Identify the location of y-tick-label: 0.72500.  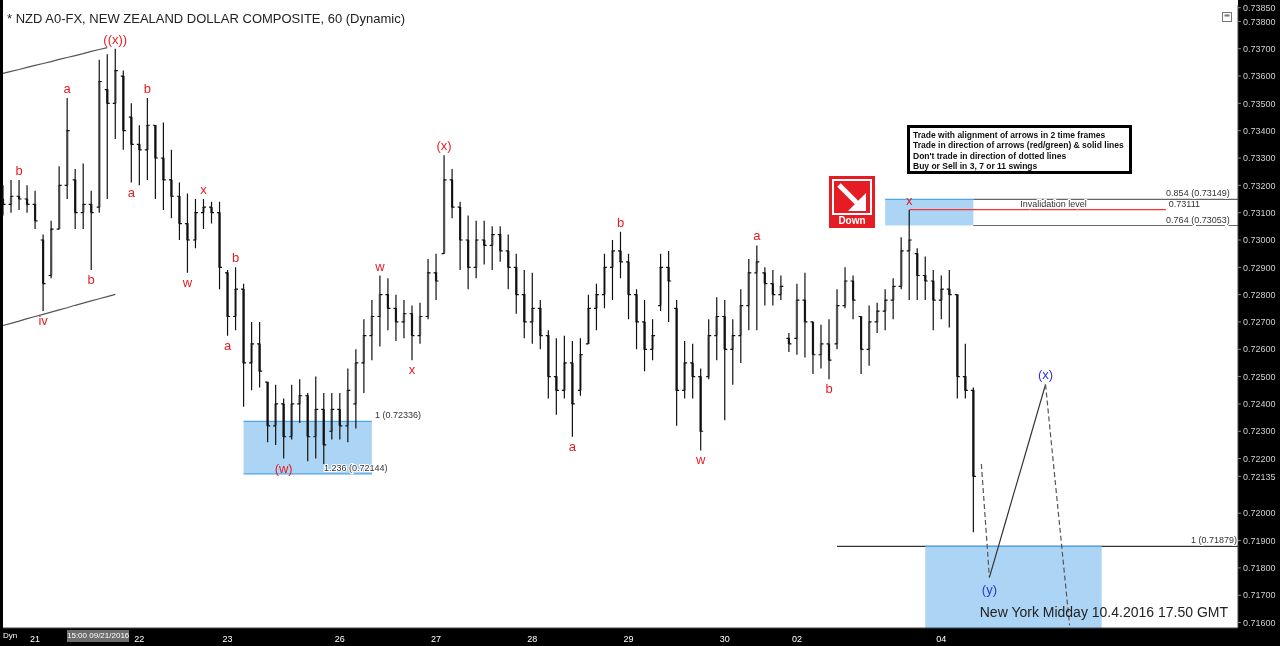
(1259, 376).